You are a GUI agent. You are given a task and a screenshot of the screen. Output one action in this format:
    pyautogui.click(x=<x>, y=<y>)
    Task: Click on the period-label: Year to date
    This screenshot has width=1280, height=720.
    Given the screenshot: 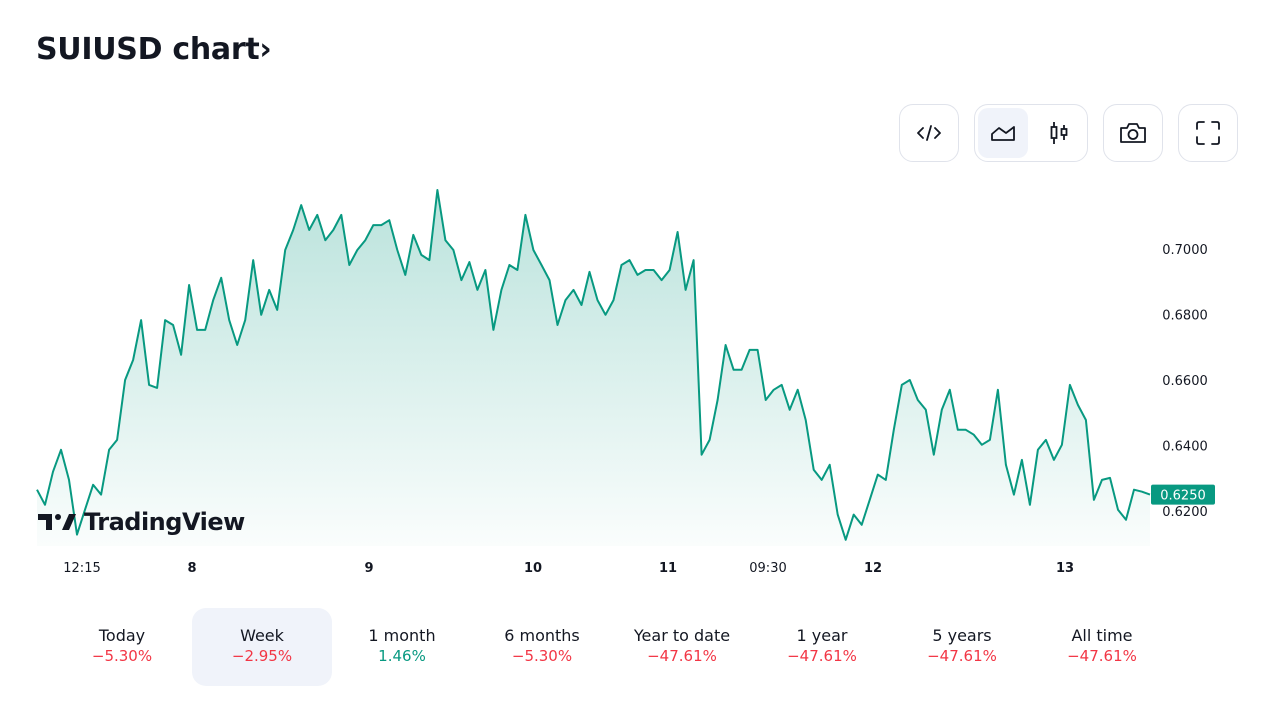 What is the action you would take?
    pyautogui.click(x=682, y=635)
    